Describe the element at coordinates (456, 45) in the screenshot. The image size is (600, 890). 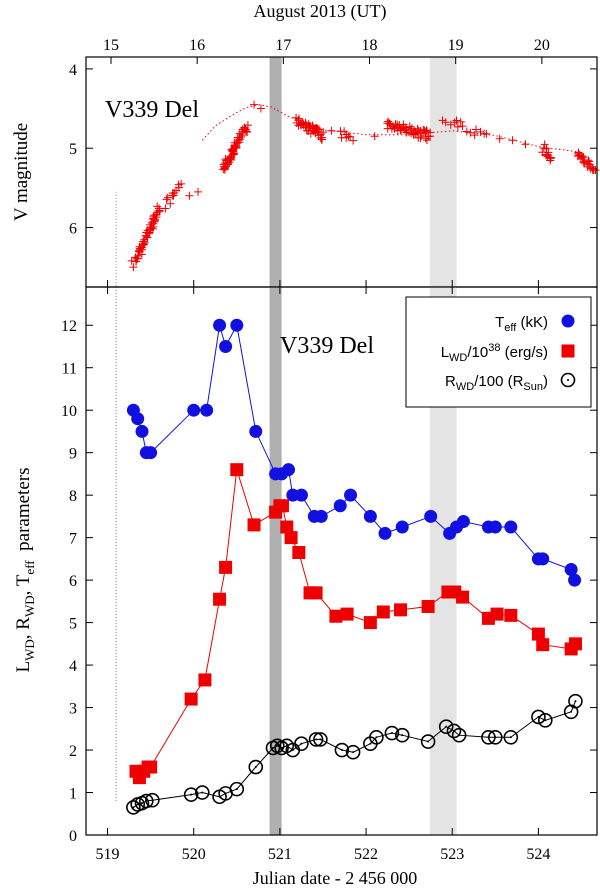
I see `top-date-tick-label: 19` at that location.